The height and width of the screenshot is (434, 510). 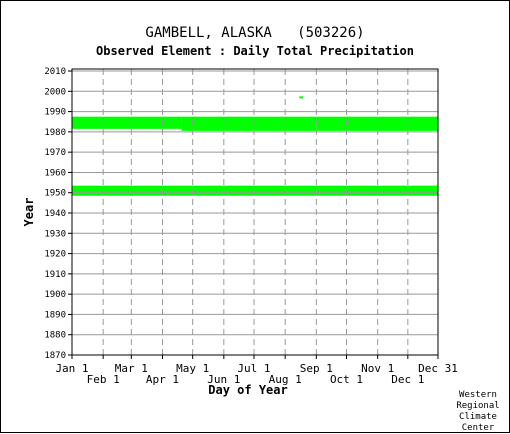 What do you see at coordinates (162, 379) in the screenshot?
I see `x-tick-label: Apr 1` at bounding box center [162, 379].